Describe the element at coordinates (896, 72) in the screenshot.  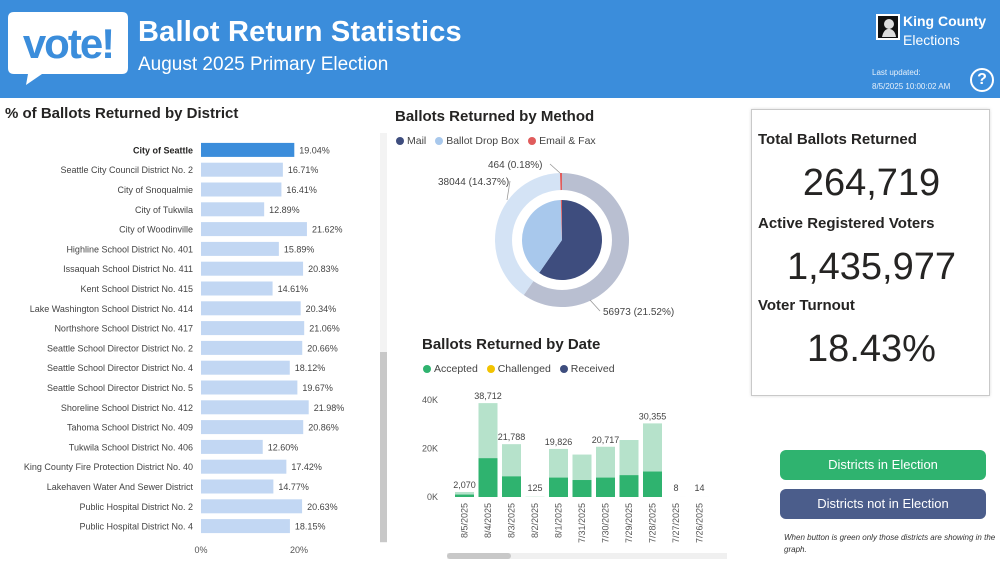
I see `last-updated-label: Last updated:` at that location.